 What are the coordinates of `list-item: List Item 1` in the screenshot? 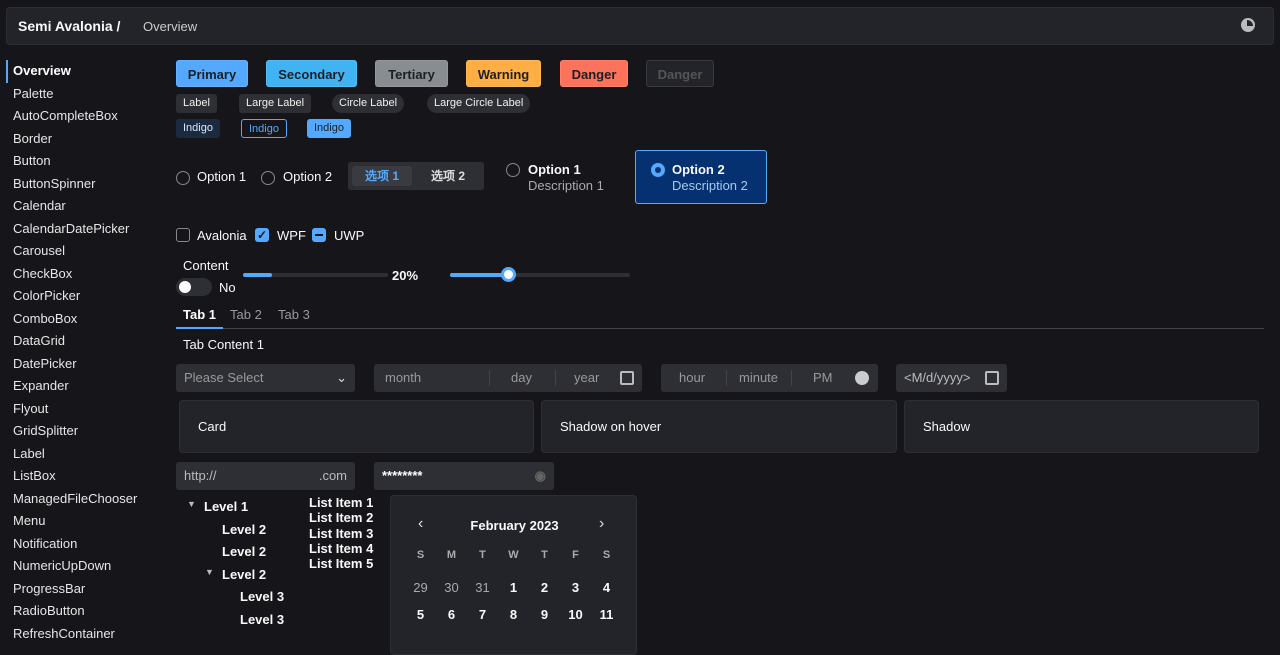 It's located at (341, 502).